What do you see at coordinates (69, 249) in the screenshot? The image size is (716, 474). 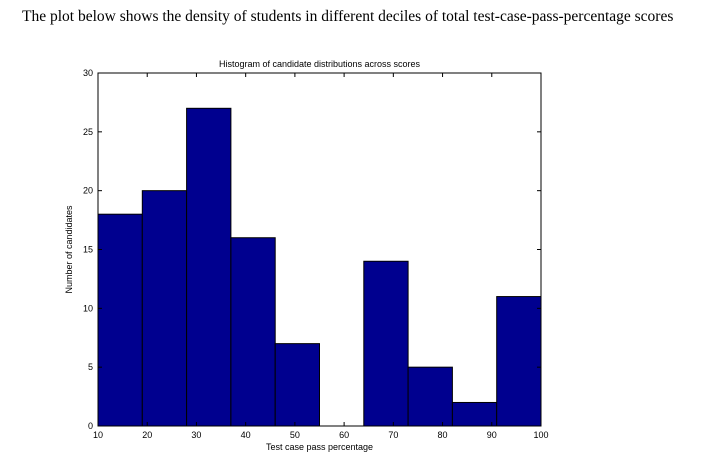 I see `y-axis-label: Number of candidates` at bounding box center [69, 249].